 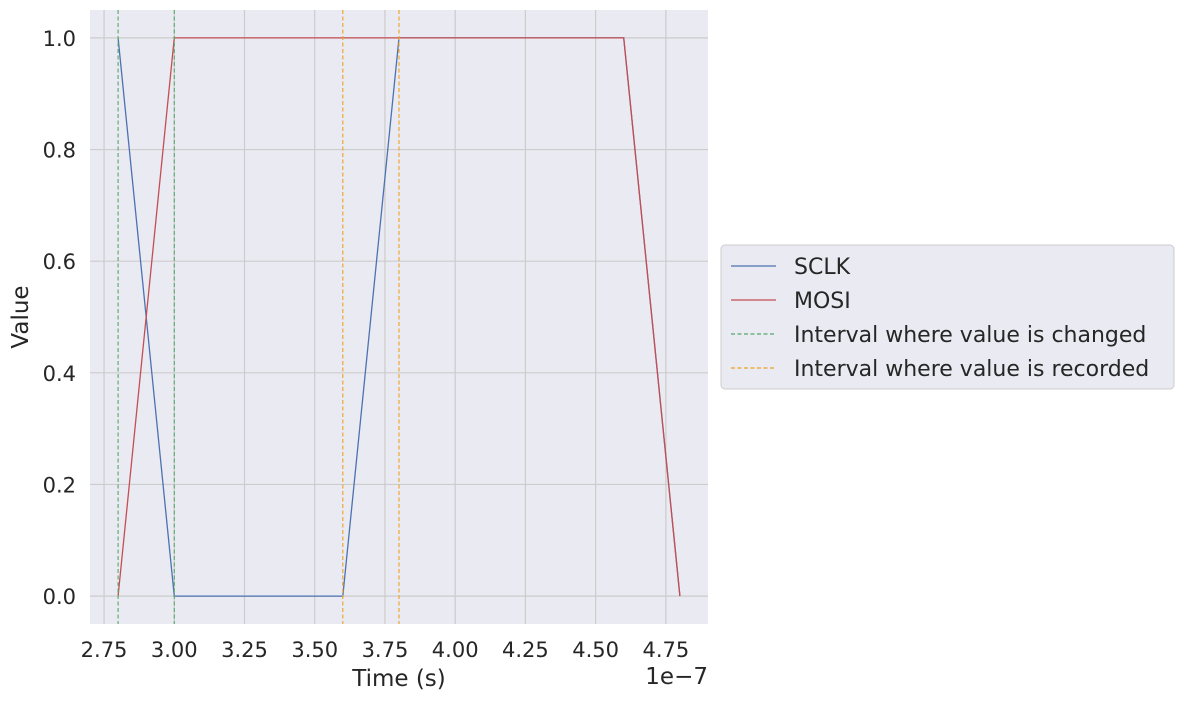 What do you see at coordinates (21, 316) in the screenshot?
I see `y-axis-label: Value` at bounding box center [21, 316].